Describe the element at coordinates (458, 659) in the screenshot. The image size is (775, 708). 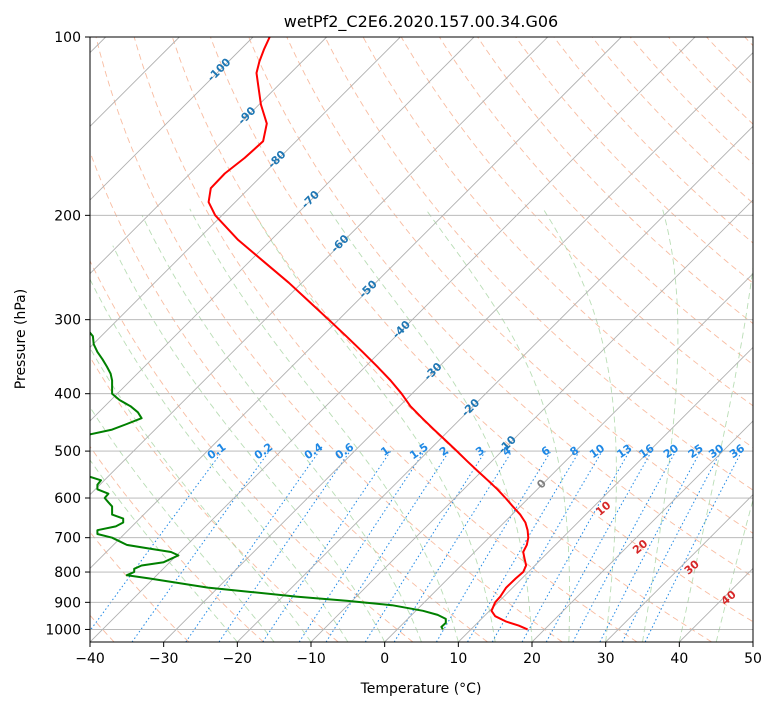
I see `x-tick-label: 10` at that location.